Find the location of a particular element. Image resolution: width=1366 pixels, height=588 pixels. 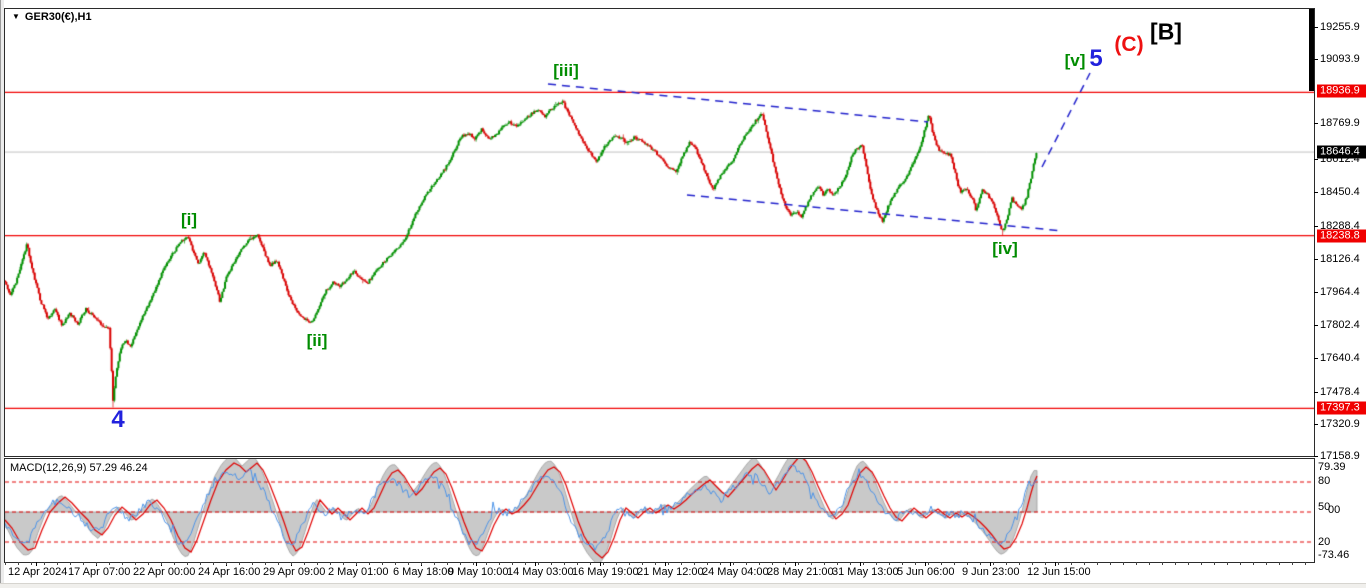

macd-axis-label: 20 is located at coordinates (1324, 542).